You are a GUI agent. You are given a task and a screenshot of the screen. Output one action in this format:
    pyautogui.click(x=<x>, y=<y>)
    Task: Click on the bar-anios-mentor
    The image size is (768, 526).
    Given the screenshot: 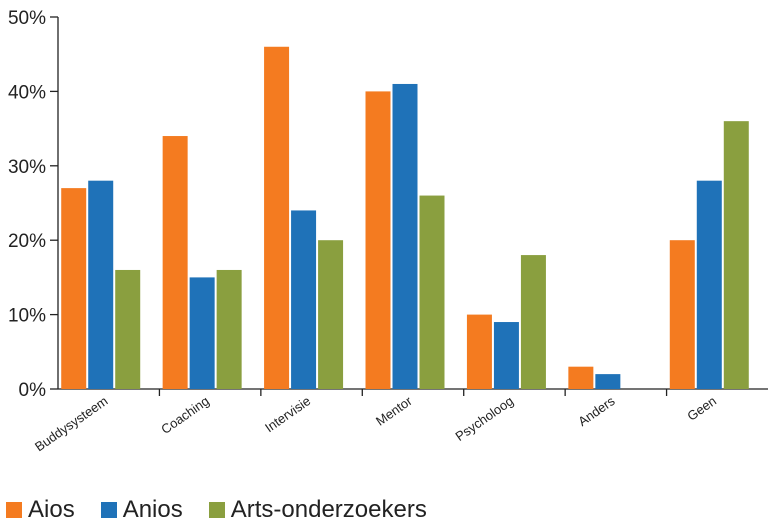 What is the action you would take?
    pyautogui.click(x=405, y=236)
    